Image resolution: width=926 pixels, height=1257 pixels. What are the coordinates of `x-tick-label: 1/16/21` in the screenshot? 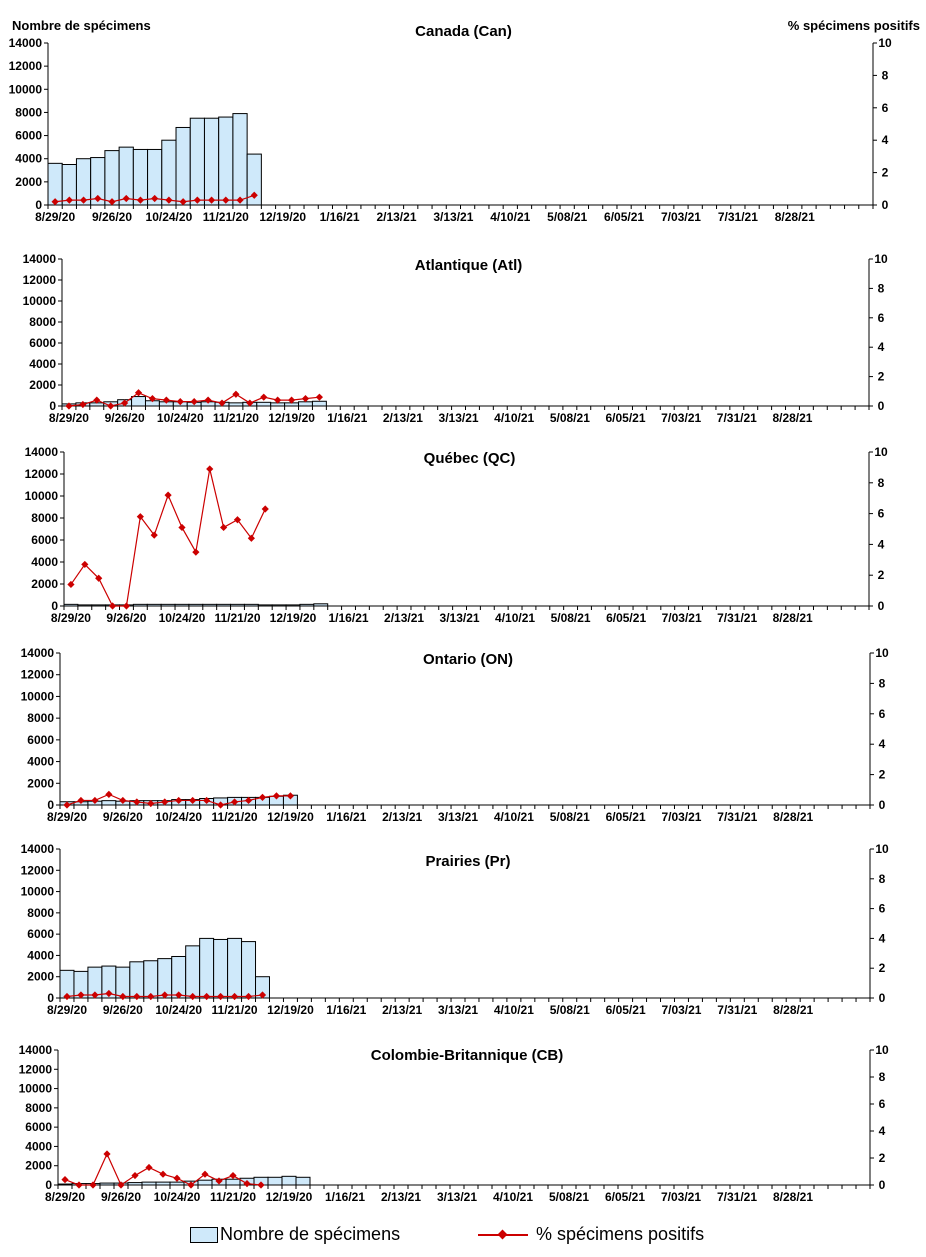 It's located at (346, 817).